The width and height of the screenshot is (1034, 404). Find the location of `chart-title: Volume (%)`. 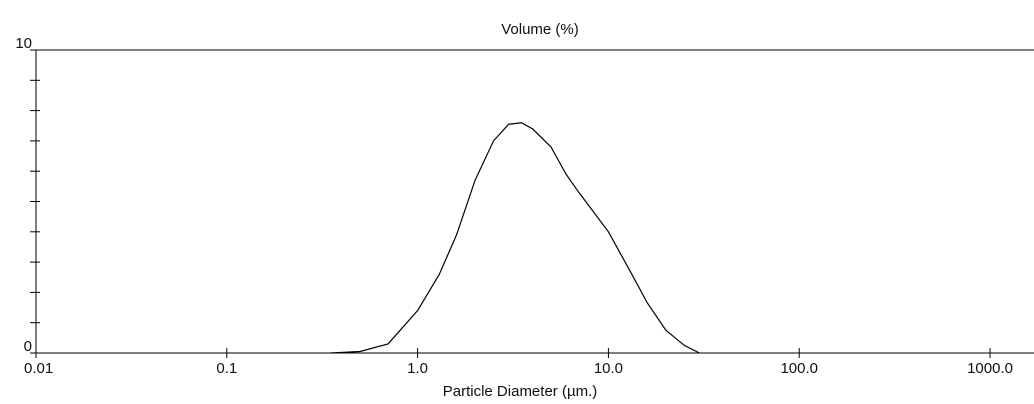

chart-title: Volume (%) is located at coordinates (540, 29).